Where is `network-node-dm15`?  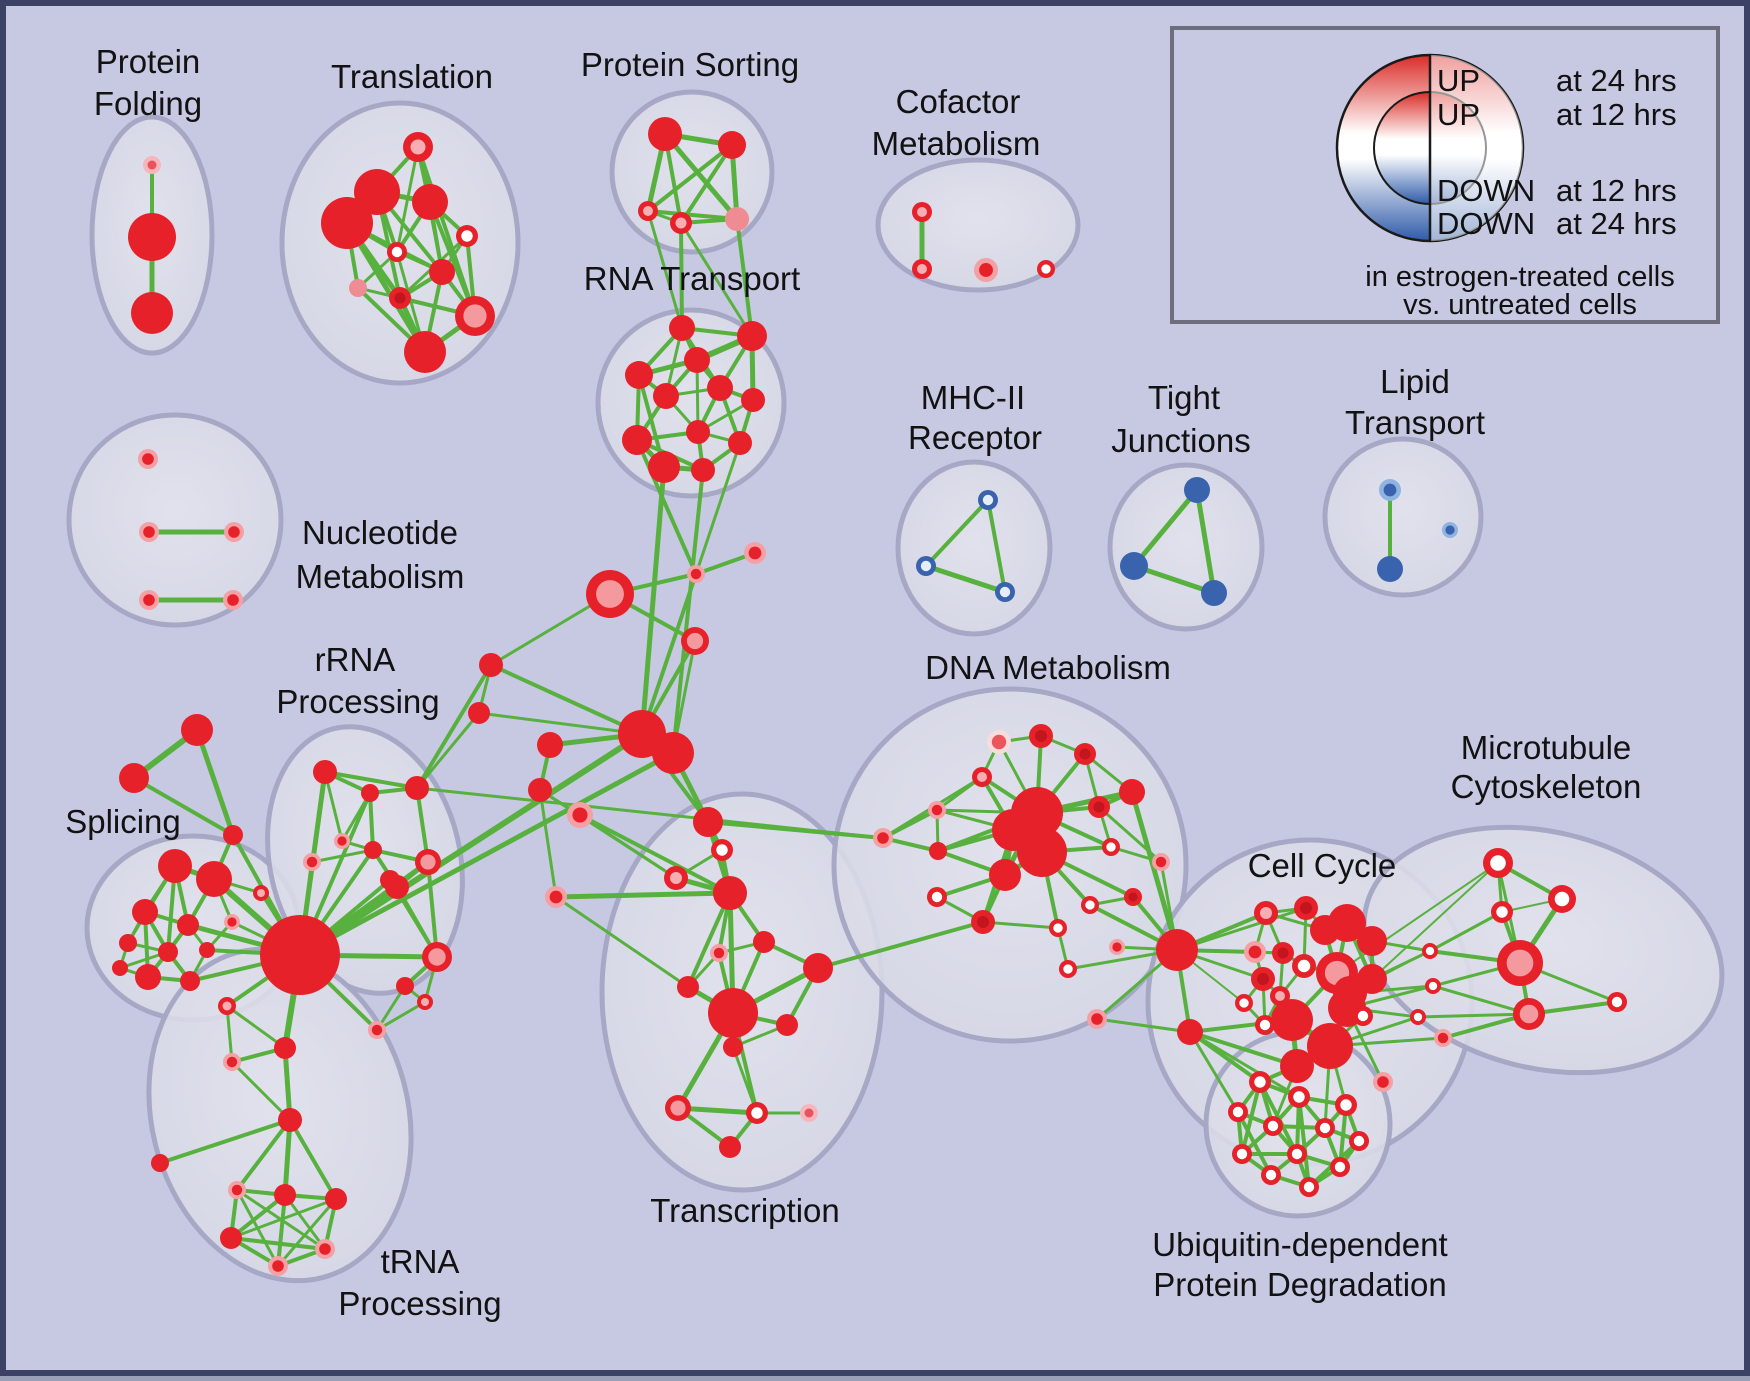 network-node-dm15 is located at coordinates (937, 897).